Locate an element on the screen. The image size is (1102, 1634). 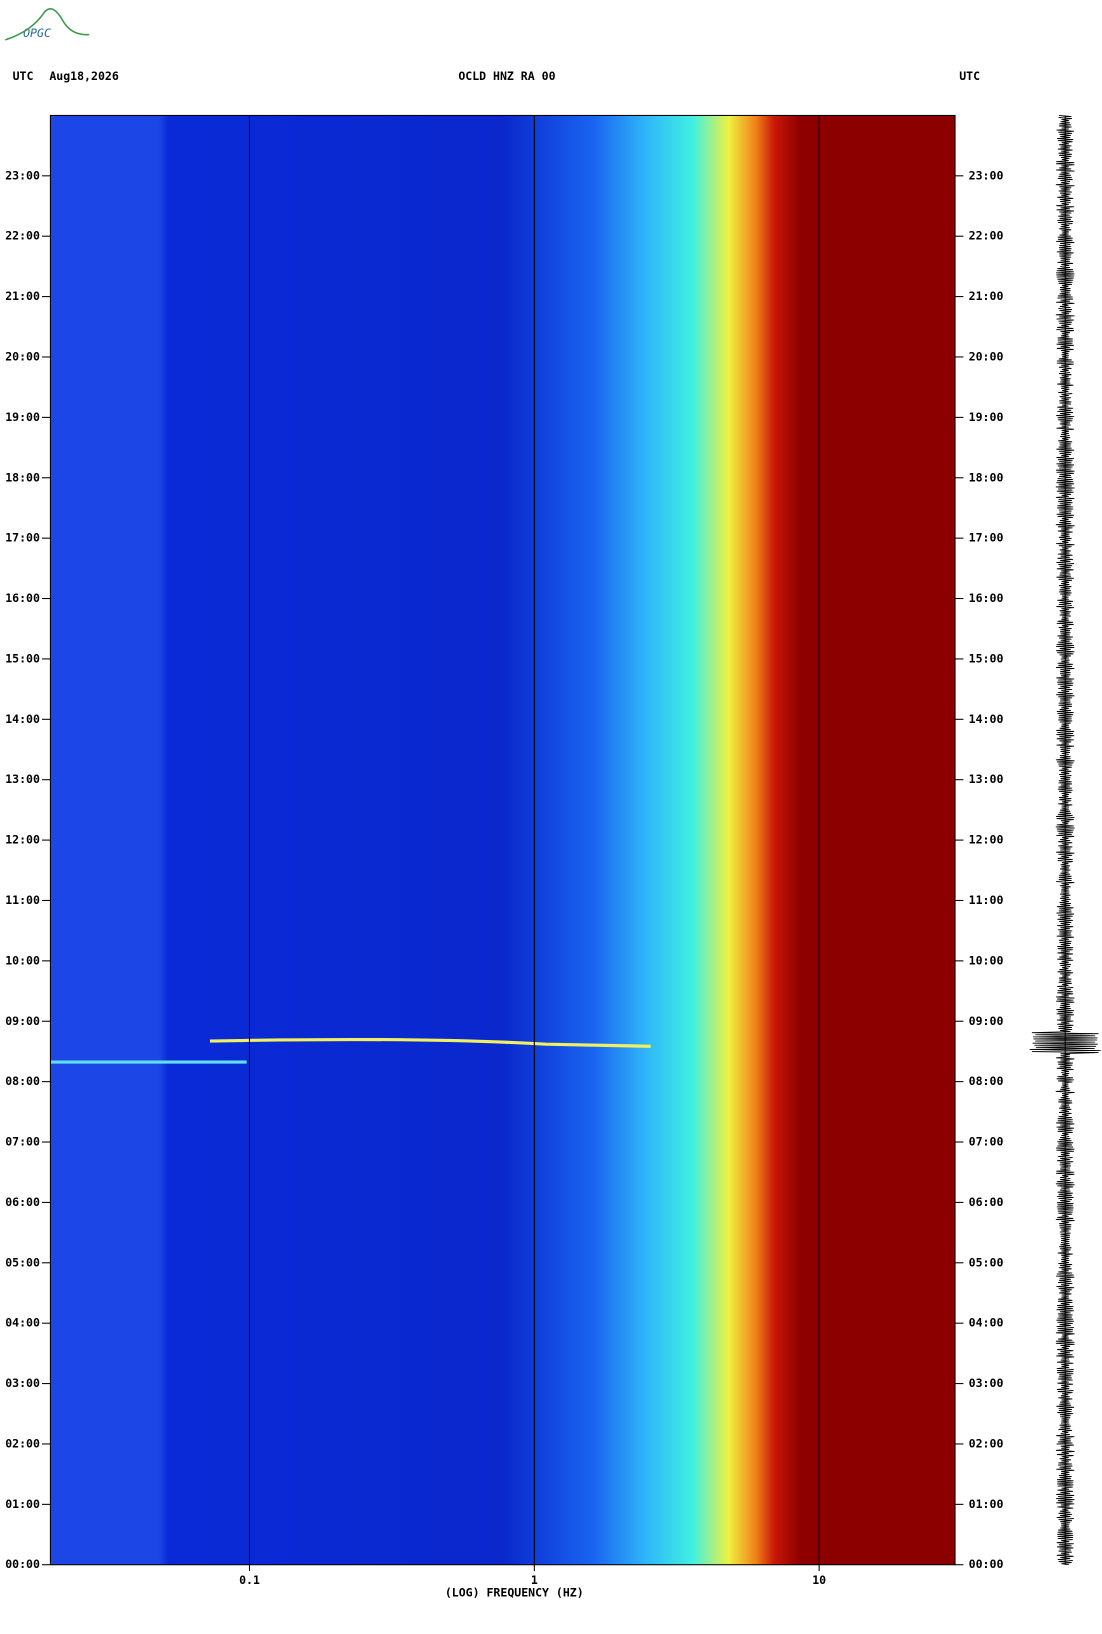
y-label-left: UTC is located at coordinates (23, 76).